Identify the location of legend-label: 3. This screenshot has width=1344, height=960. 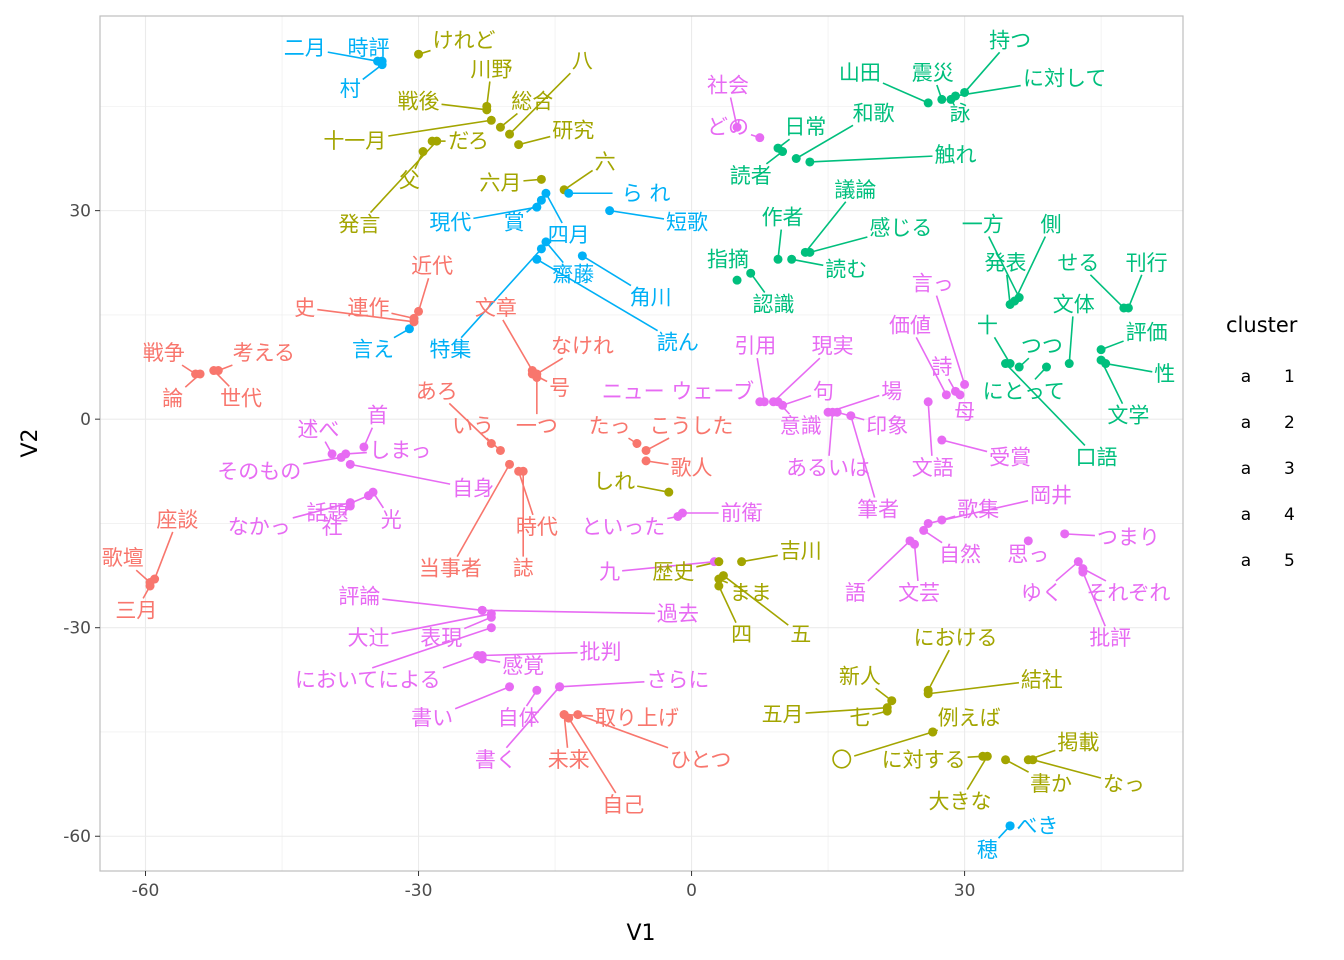
(1289, 469).